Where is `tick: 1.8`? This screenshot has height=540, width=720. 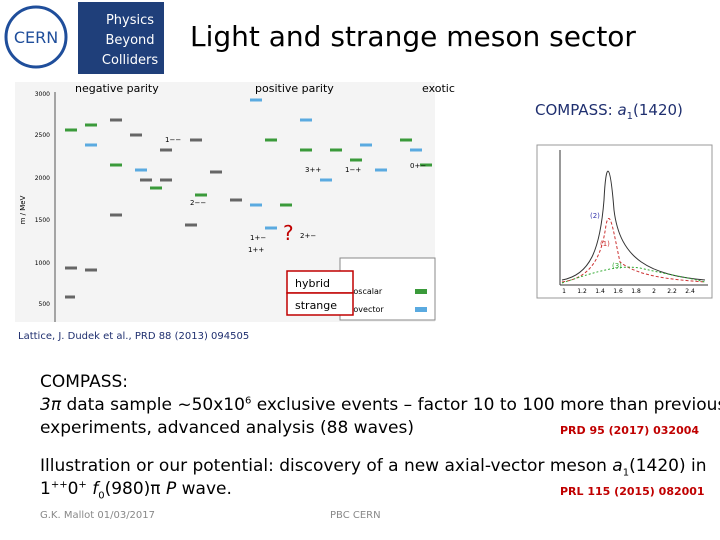 tick: 1.8 is located at coordinates (636, 291).